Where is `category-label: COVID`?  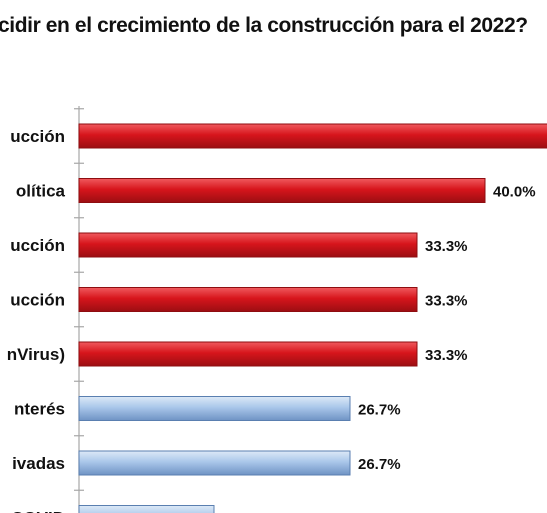 category-label: COVID is located at coordinates (38, 511).